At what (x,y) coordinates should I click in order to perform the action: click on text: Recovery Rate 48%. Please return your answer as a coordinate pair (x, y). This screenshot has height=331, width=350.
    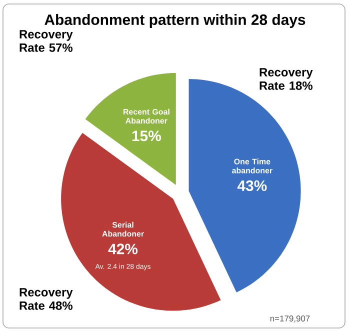
    Looking at the image, I should click on (46, 299).